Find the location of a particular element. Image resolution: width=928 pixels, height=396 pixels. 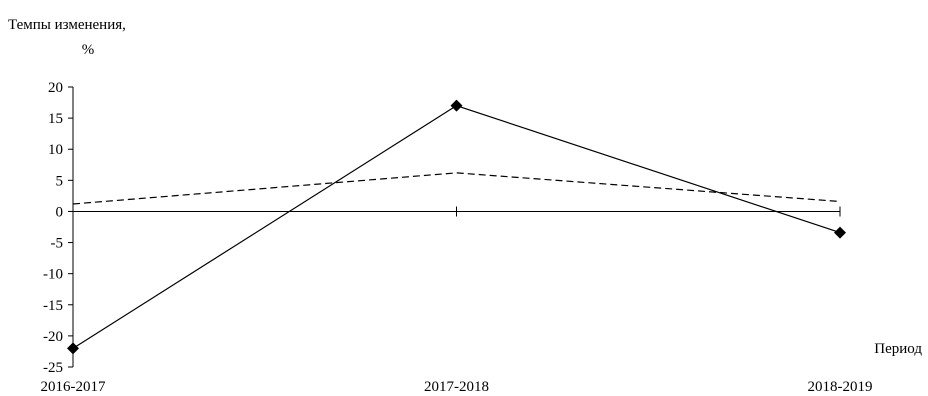

y-tick-label: -10 is located at coordinates (53, 275).